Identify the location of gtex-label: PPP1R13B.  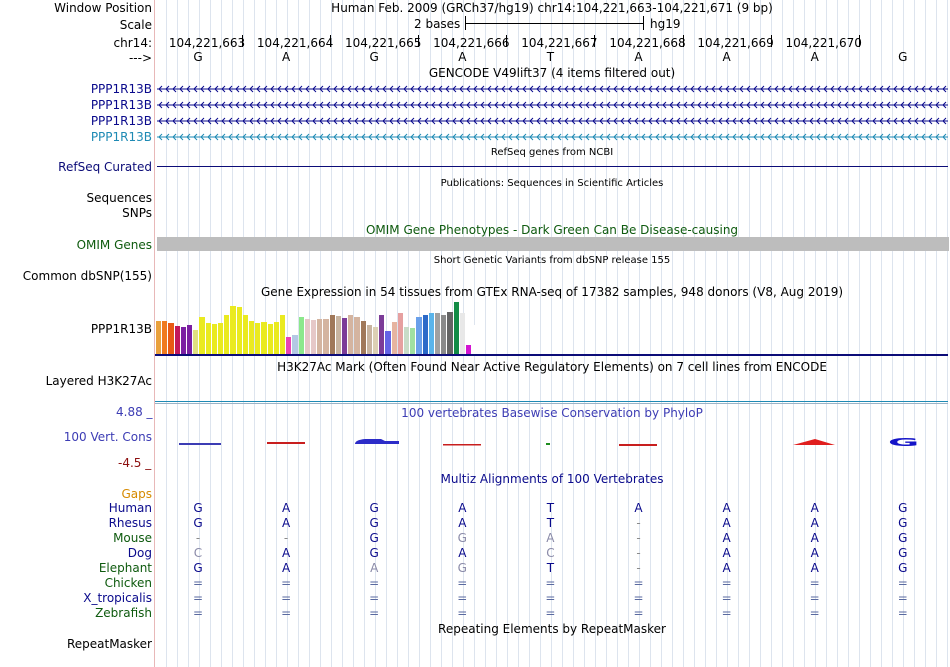
(121, 329).